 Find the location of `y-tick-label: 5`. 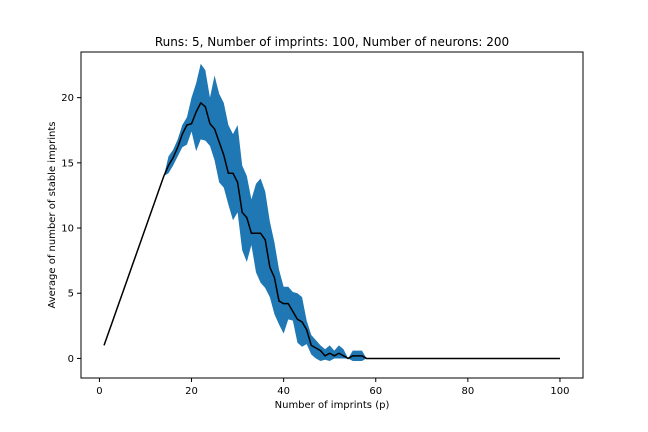

y-tick-label: 5 is located at coordinates (71, 294).